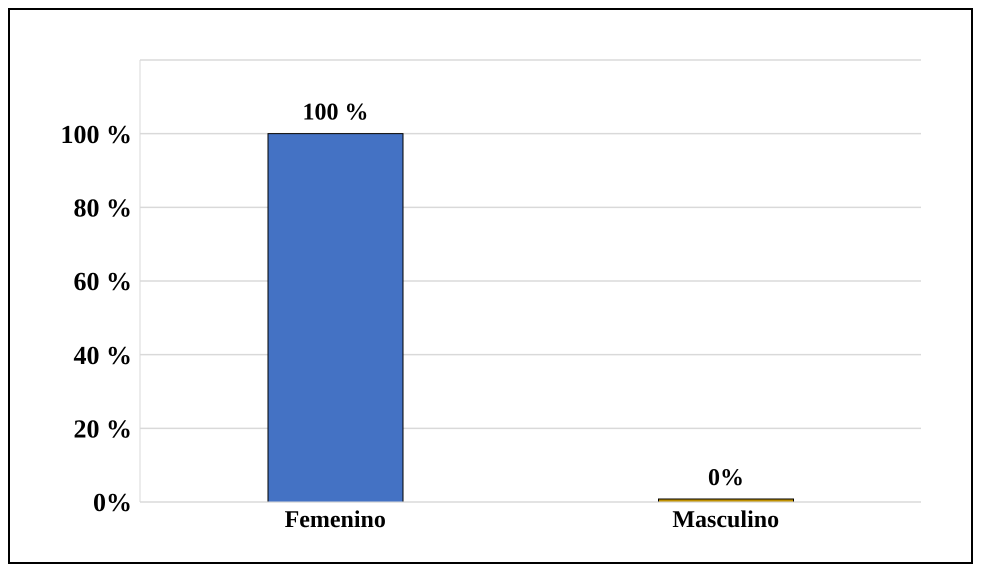 The height and width of the screenshot is (572, 983). Describe the element at coordinates (726, 520) in the screenshot. I see `x-tick-label: Masculino` at that location.